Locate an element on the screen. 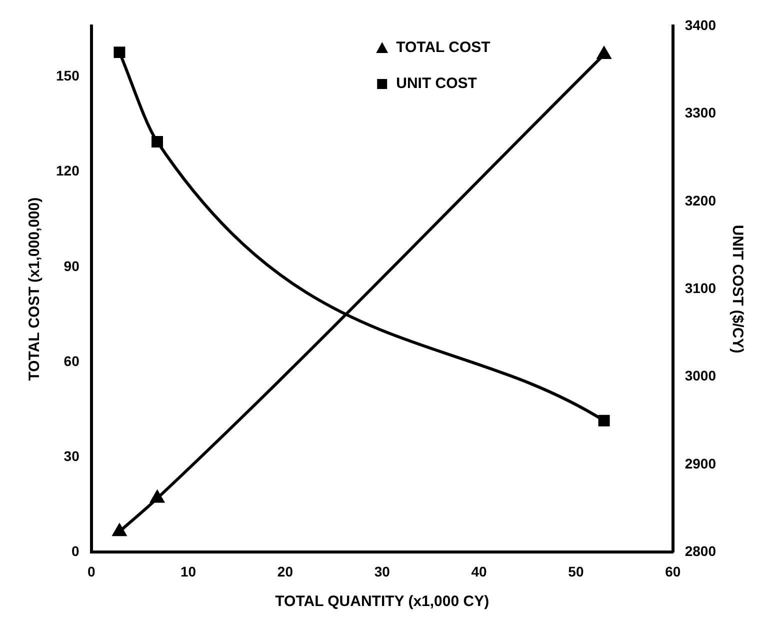 The image size is (772, 633). y-axis-title: TOTAL COST (x1,000,000) is located at coordinates (35, 289).